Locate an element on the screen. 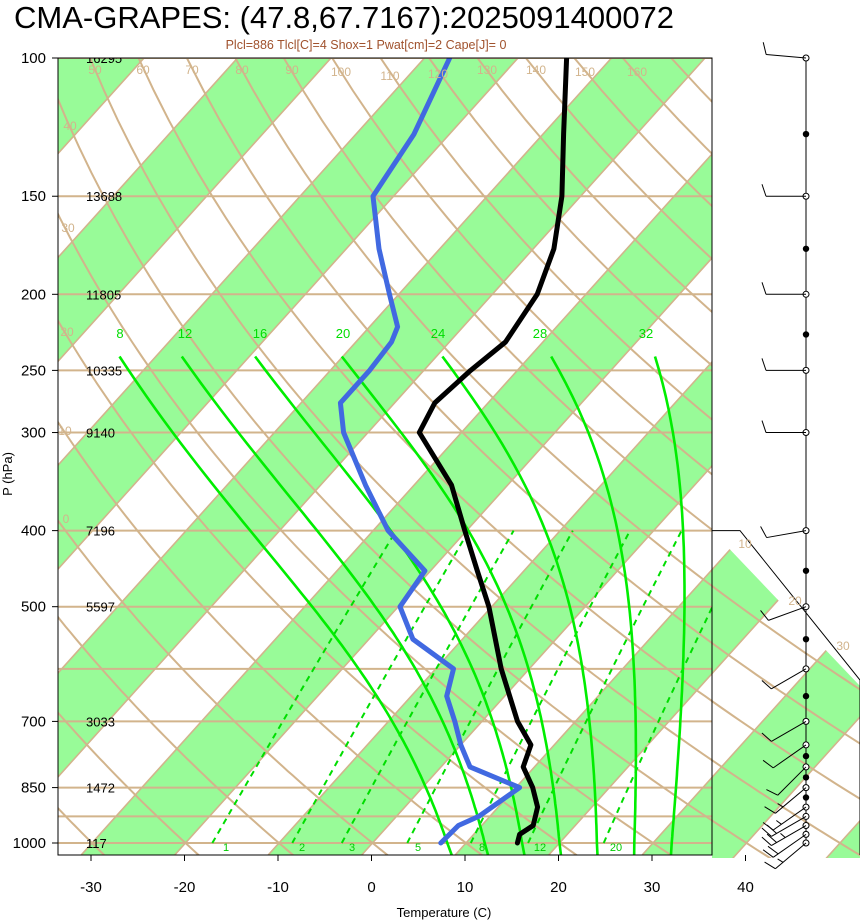 This screenshot has width=860, height=921. dry-adiabat-label: 130 is located at coordinates (487, 70).